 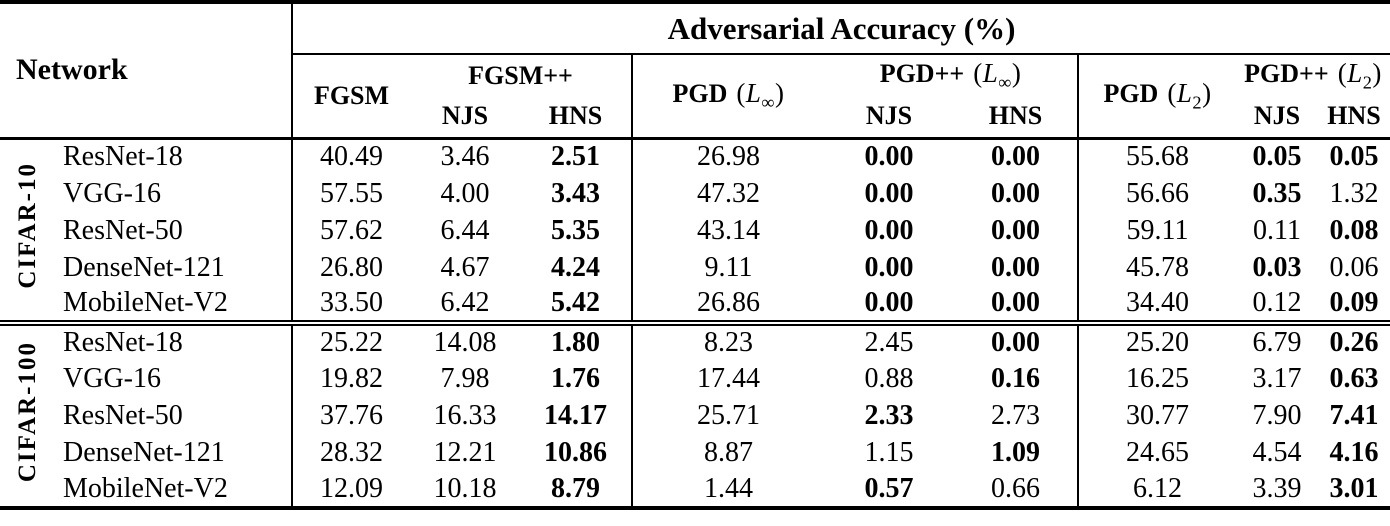 I want to click on value-cell: 57.62, so click(x=351, y=230).